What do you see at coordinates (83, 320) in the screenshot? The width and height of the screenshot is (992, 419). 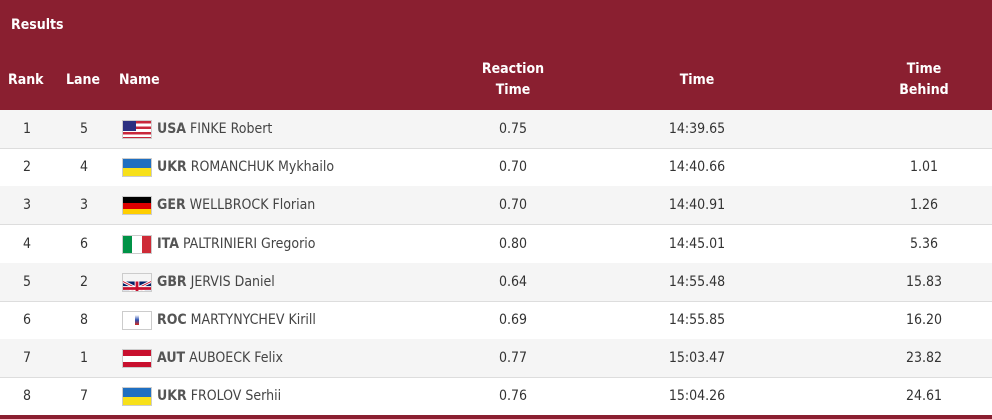 I see `lane: 8` at bounding box center [83, 320].